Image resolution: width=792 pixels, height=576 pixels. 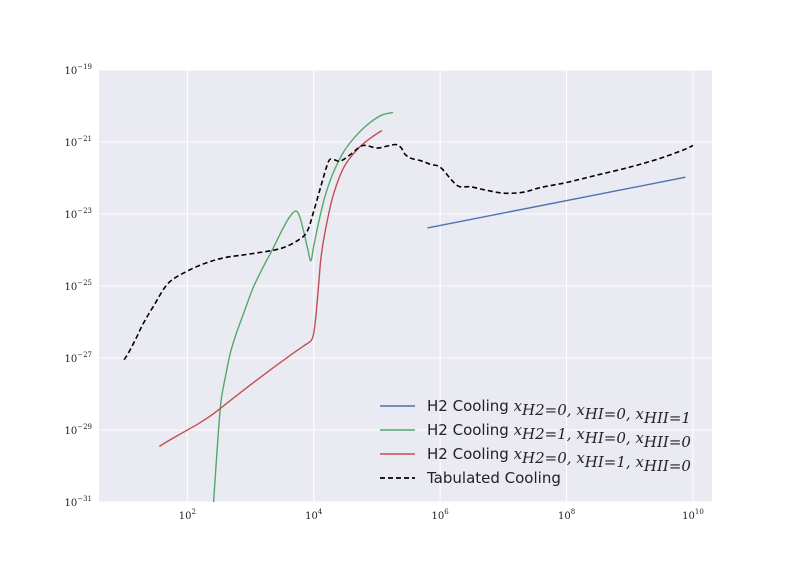 I want to click on legend-label: H2 Cooling xH2=1, xHI=0, xHII=0, so click(x=559, y=436).